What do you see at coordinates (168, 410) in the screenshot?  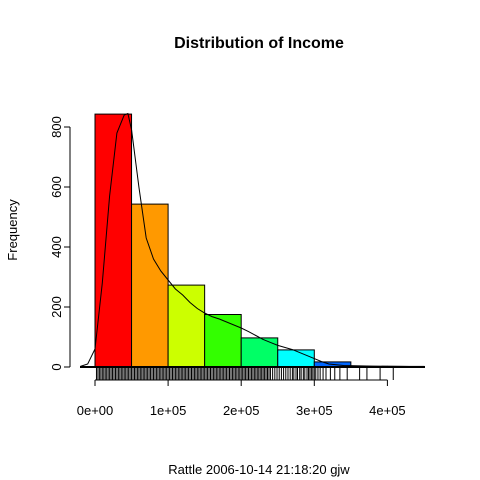 I see `x-tick-label: 1e+05` at bounding box center [168, 410].